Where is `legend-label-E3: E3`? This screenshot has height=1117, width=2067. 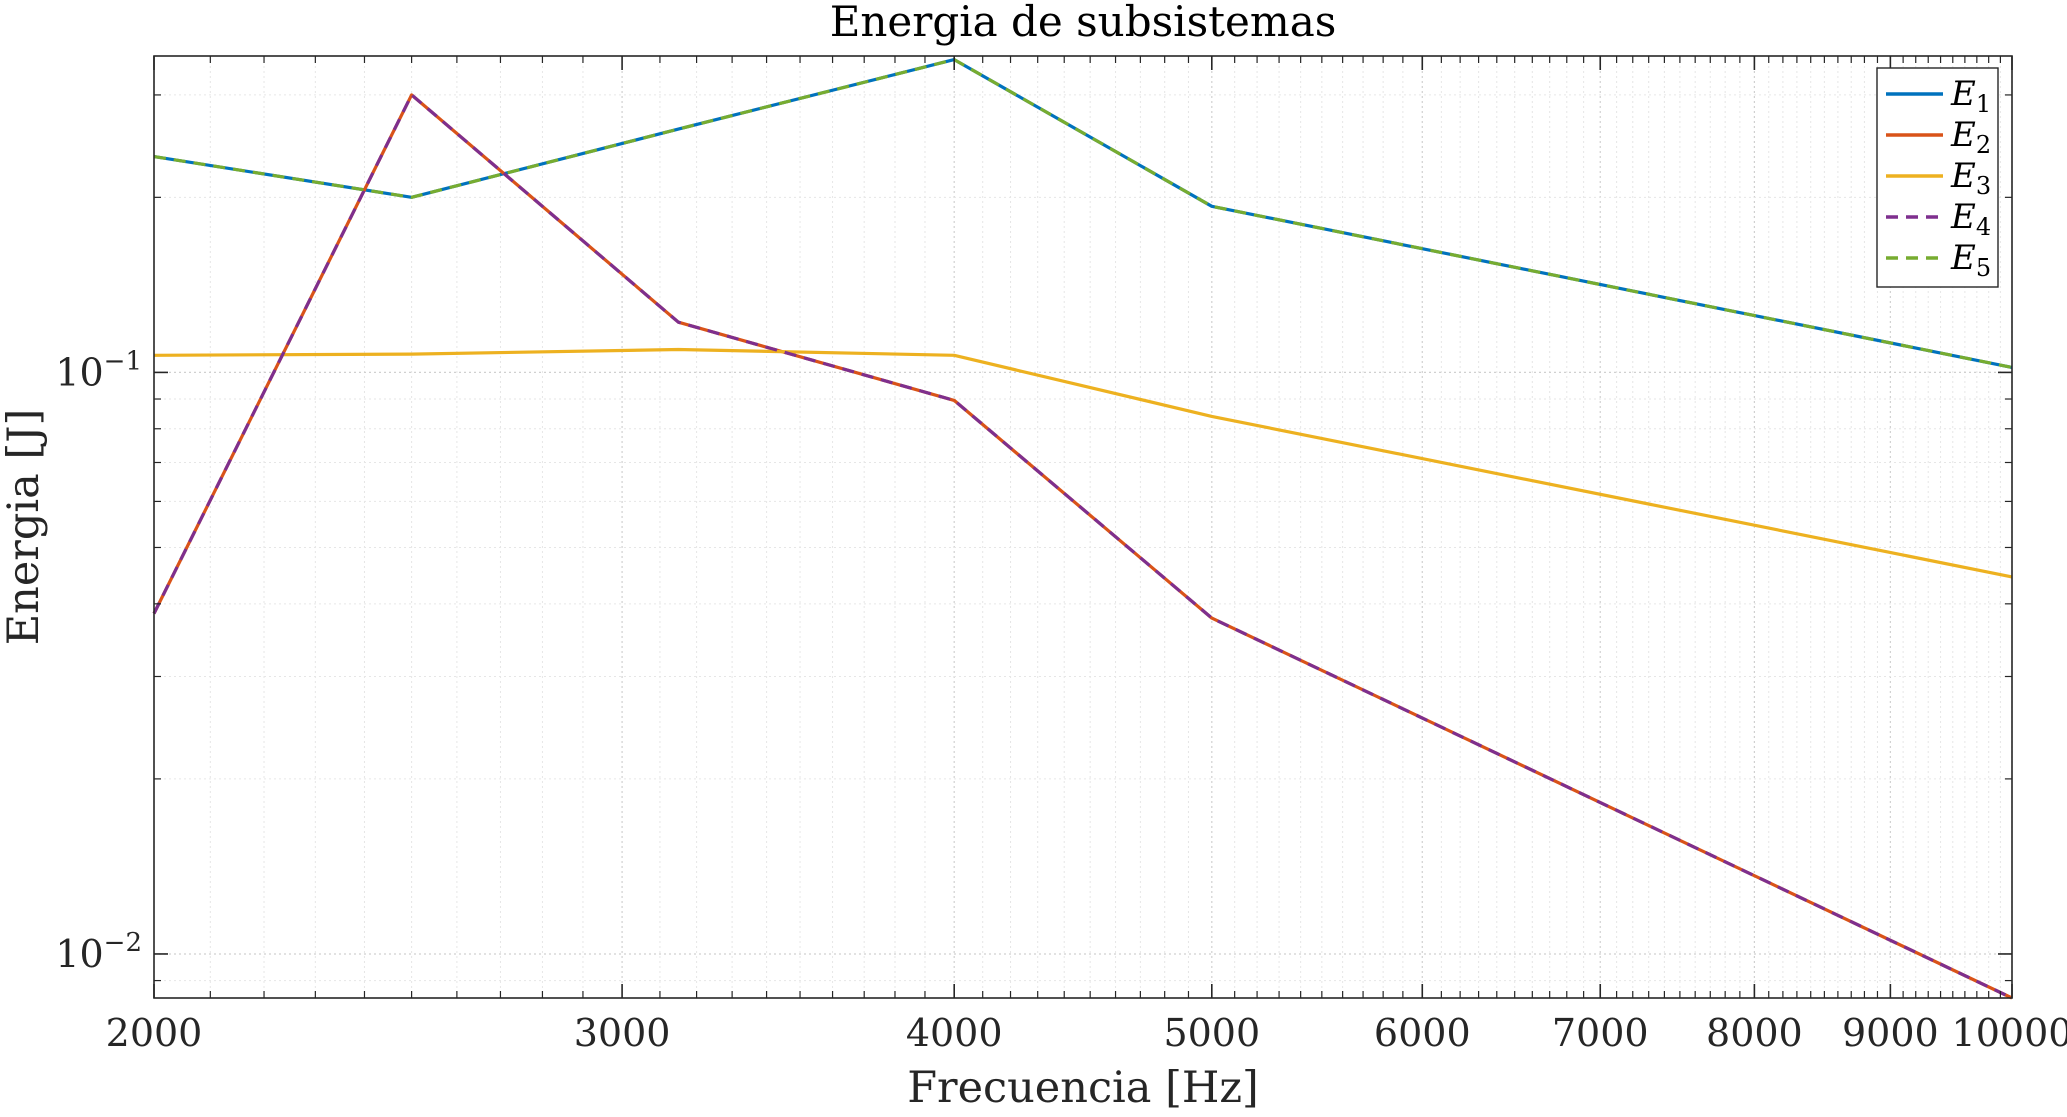 legend-label-E3: E3 is located at coordinates (1970, 178).